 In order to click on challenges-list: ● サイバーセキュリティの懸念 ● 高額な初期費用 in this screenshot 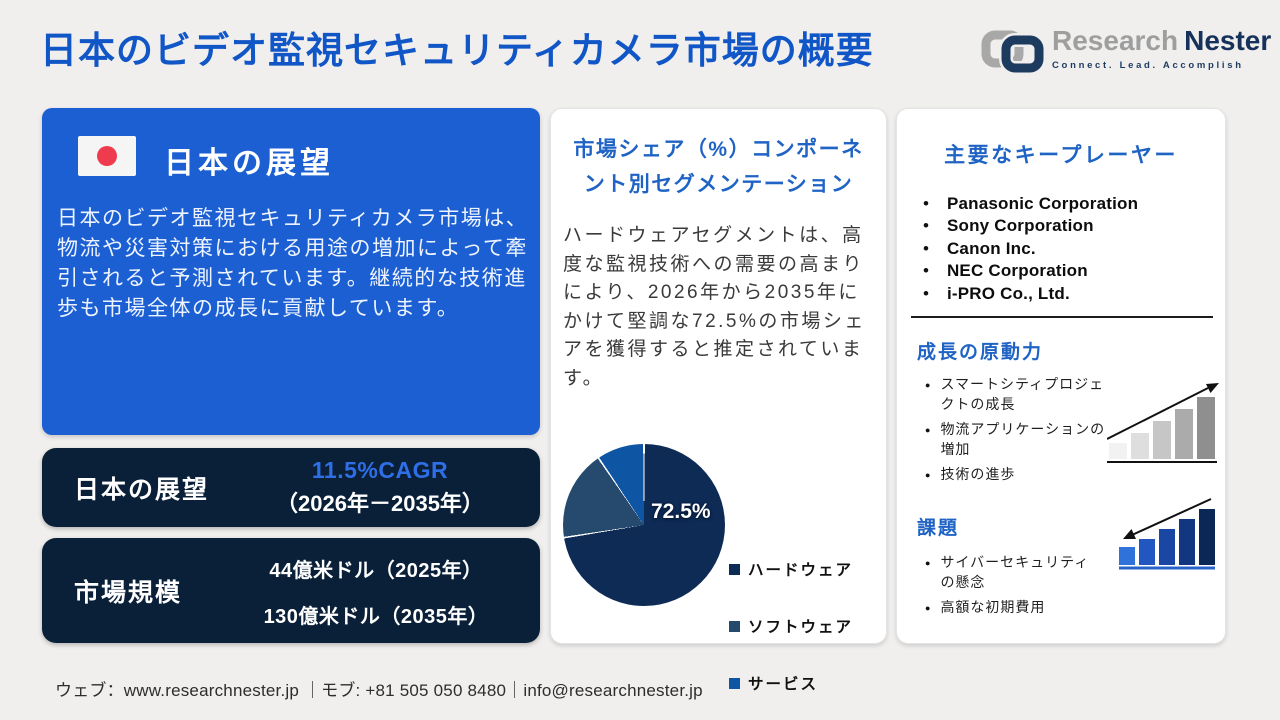, I will do `click(1013, 588)`.